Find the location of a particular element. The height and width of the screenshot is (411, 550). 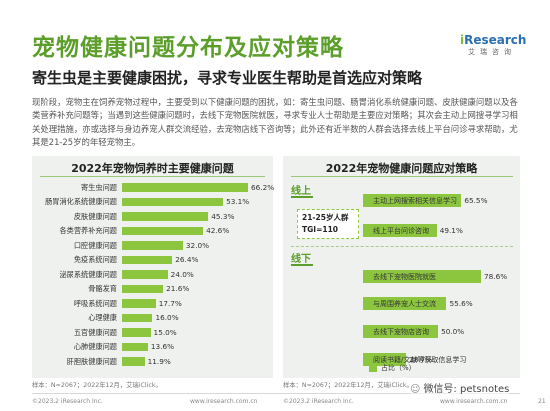

iresearch-logo: iResearch 艾瑞咨询 is located at coordinates (495, 45).